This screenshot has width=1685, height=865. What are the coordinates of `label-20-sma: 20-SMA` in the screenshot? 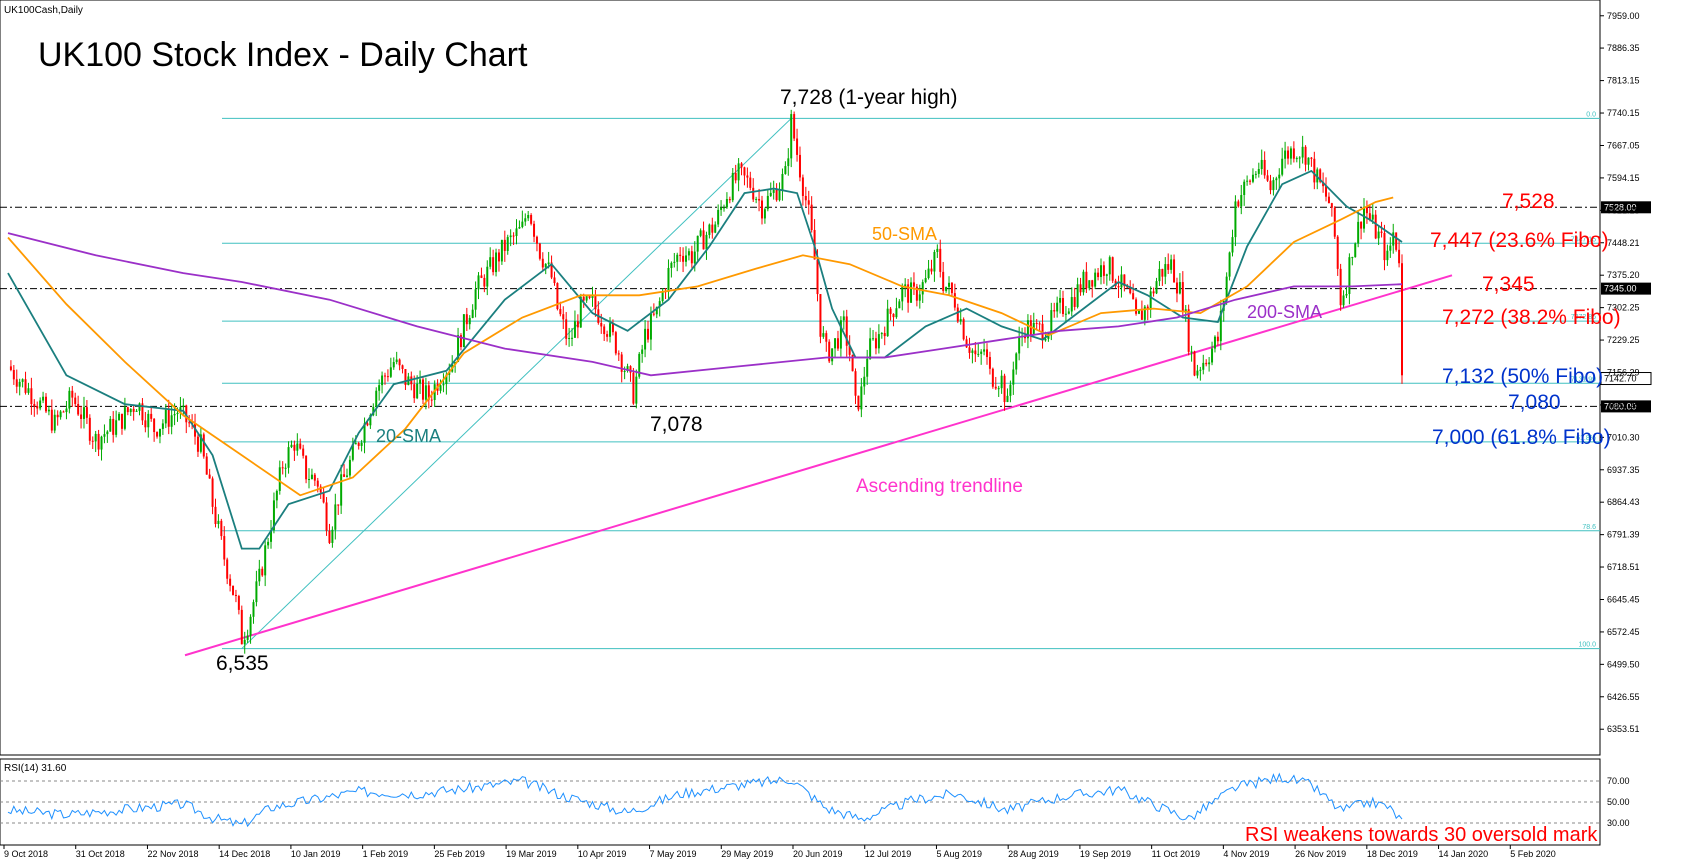 It's located at (408, 436).